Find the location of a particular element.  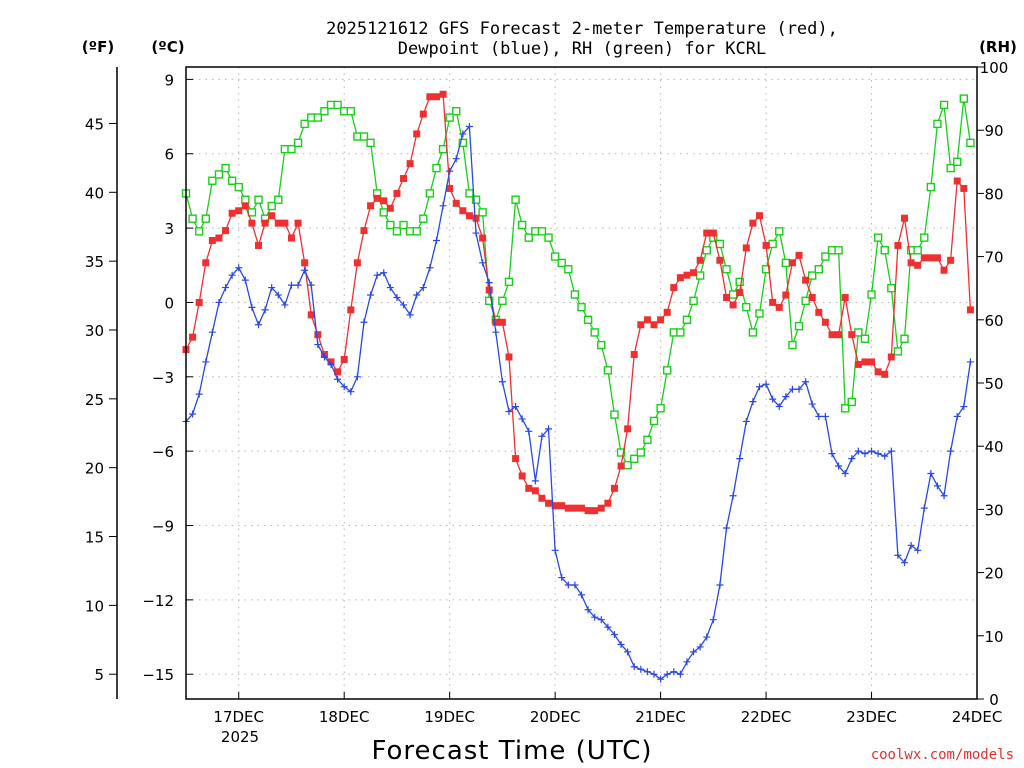

y-tick-label-f: 35 is located at coordinates (94, 262).